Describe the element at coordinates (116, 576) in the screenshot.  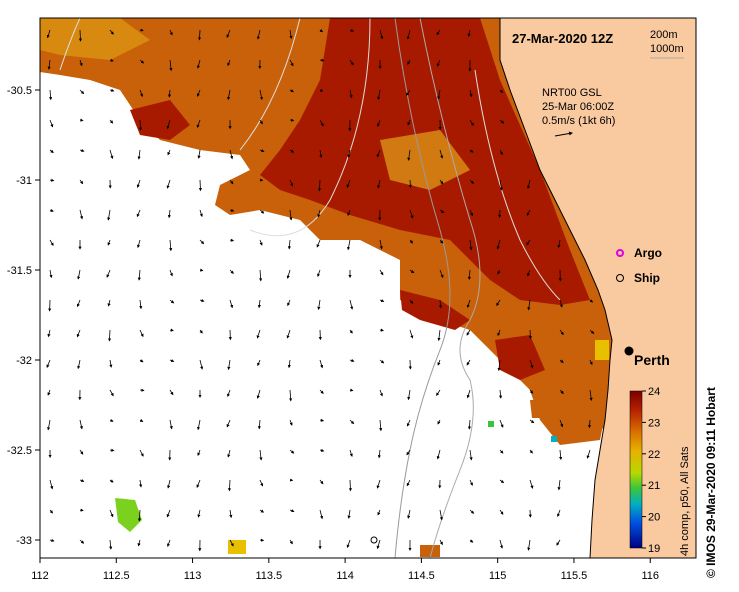
I see `x-tick-label: 112.5` at that location.